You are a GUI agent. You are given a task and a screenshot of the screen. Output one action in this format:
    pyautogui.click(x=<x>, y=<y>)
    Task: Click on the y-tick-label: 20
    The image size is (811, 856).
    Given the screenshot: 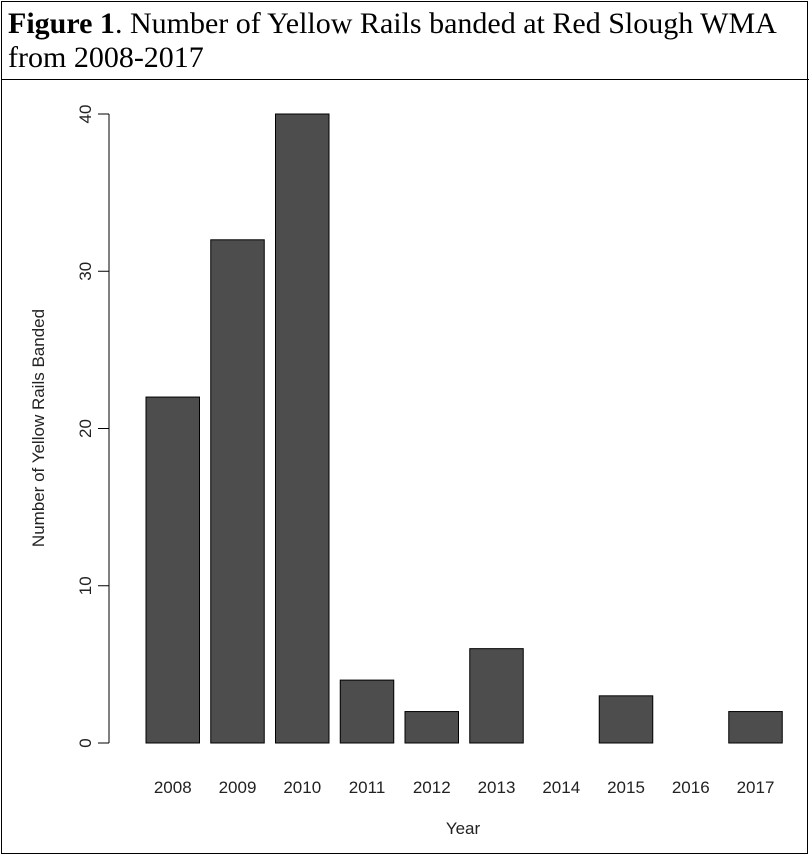 What is the action you would take?
    pyautogui.click(x=85, y=428)
    